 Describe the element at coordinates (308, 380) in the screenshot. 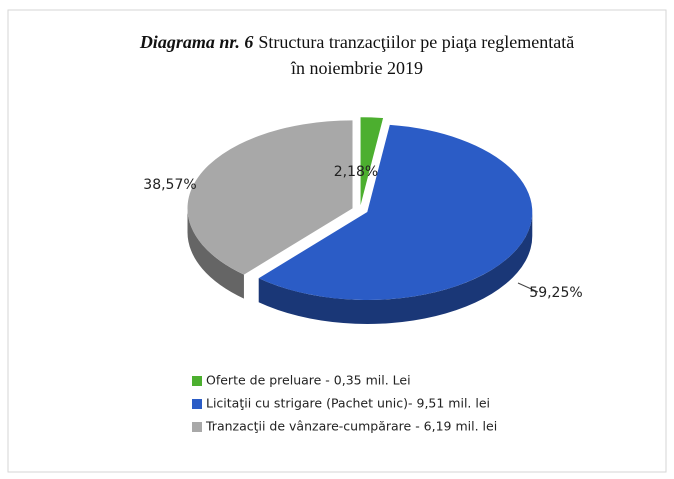

I see `legend-label: Oferte de preluare - 0,35 mil. Lei` at that location.